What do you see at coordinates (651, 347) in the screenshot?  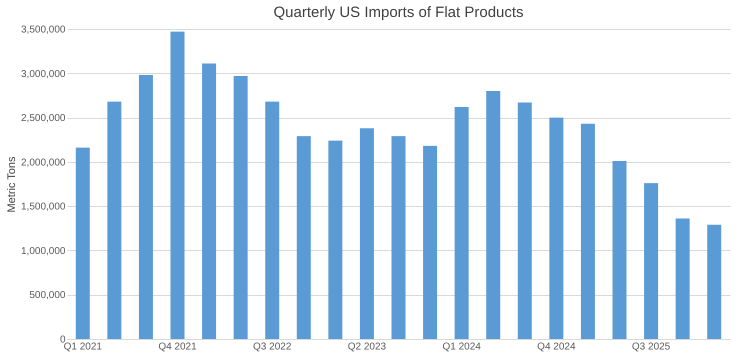 I see `x-tick-label: Q3 2025` at bounding box center [651, 347].